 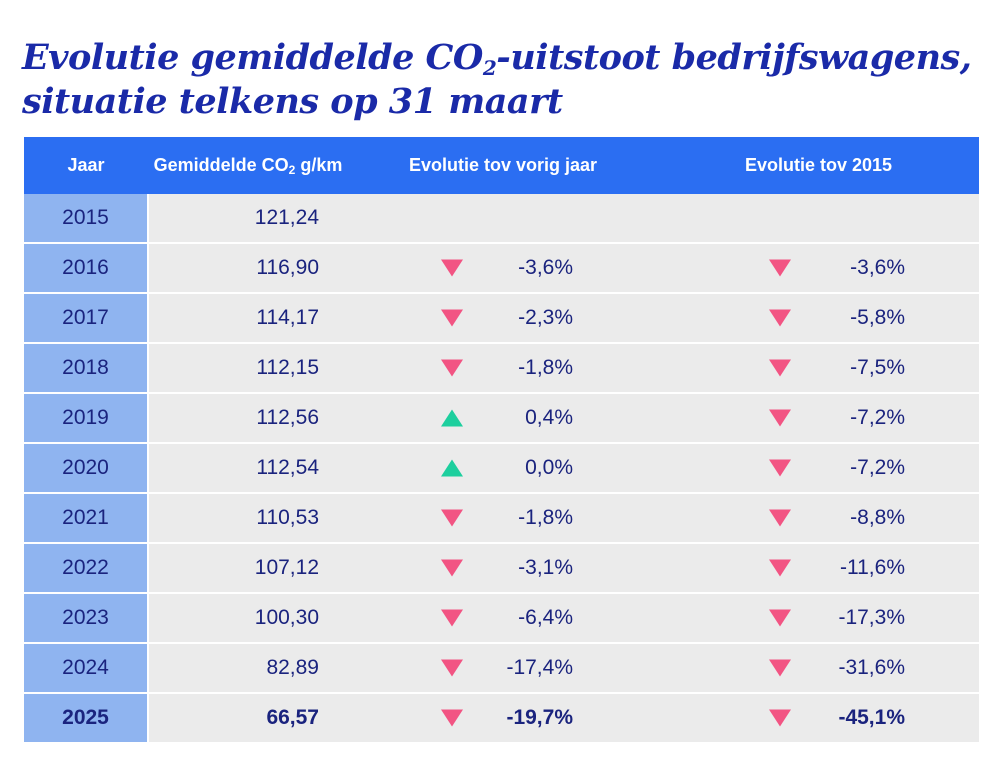 I want to click on year-cell: 2017, so click(x=86, y=318).